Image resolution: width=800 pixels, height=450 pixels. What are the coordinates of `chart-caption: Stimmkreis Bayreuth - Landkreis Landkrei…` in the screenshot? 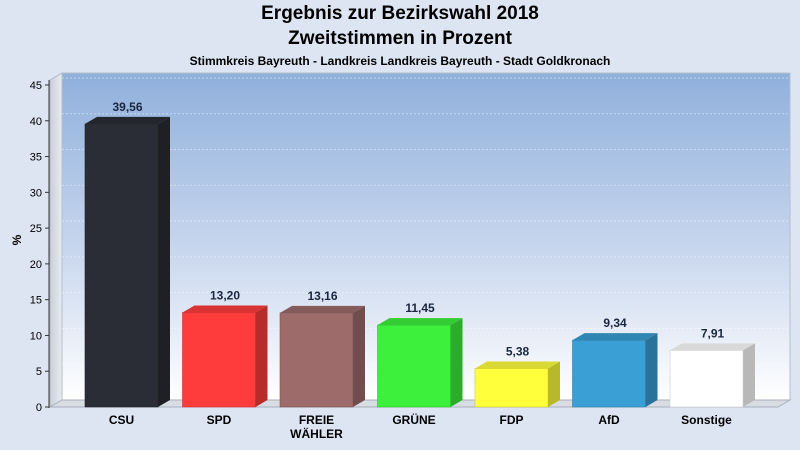 It's located at (400, 61).